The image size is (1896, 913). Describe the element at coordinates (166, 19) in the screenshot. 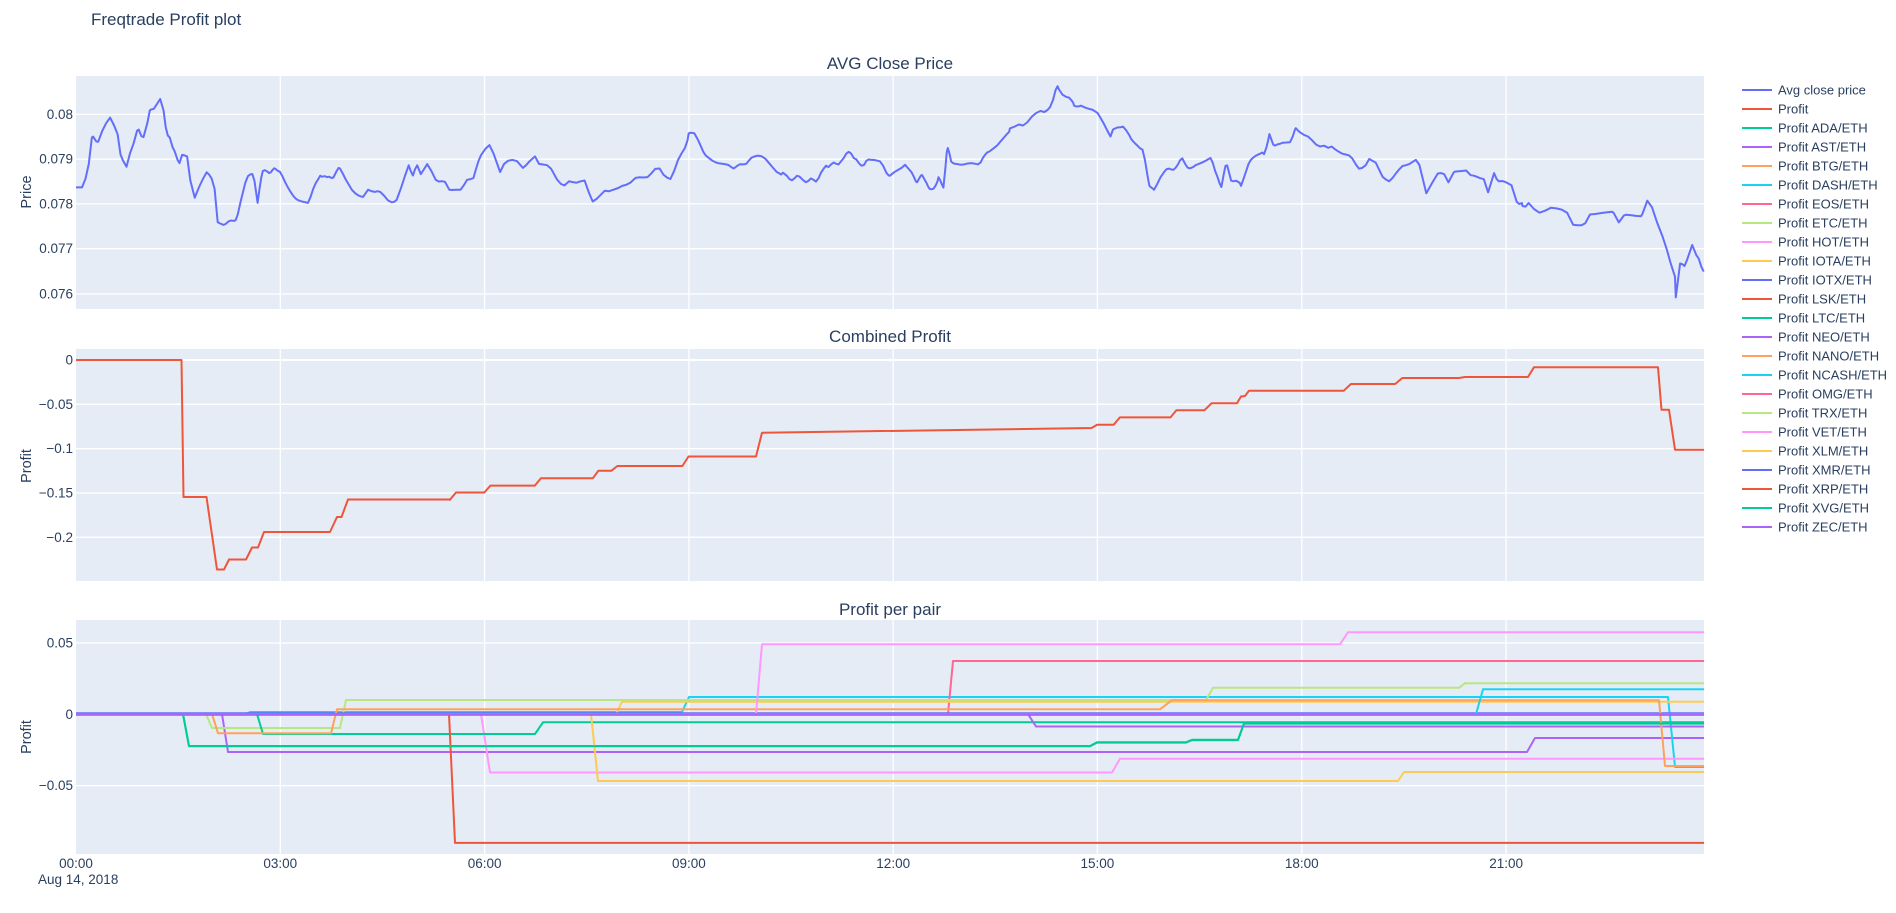

I see `svg-text: Freqtrade Profit plot` at that location.